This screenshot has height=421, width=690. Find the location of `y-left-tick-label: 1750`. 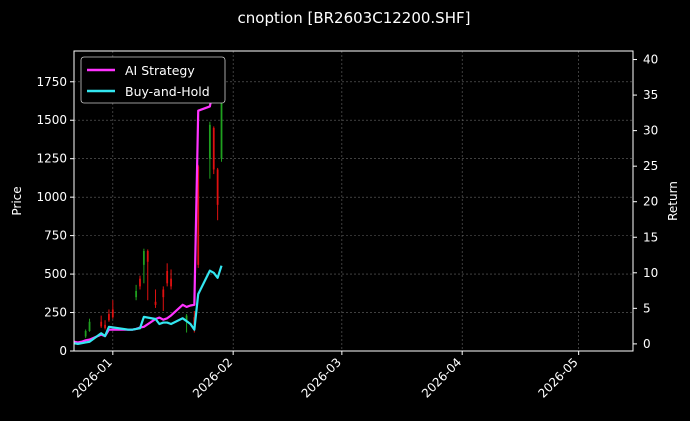

y-left-tick-label: 1750 is located at coordinates (51, 82).